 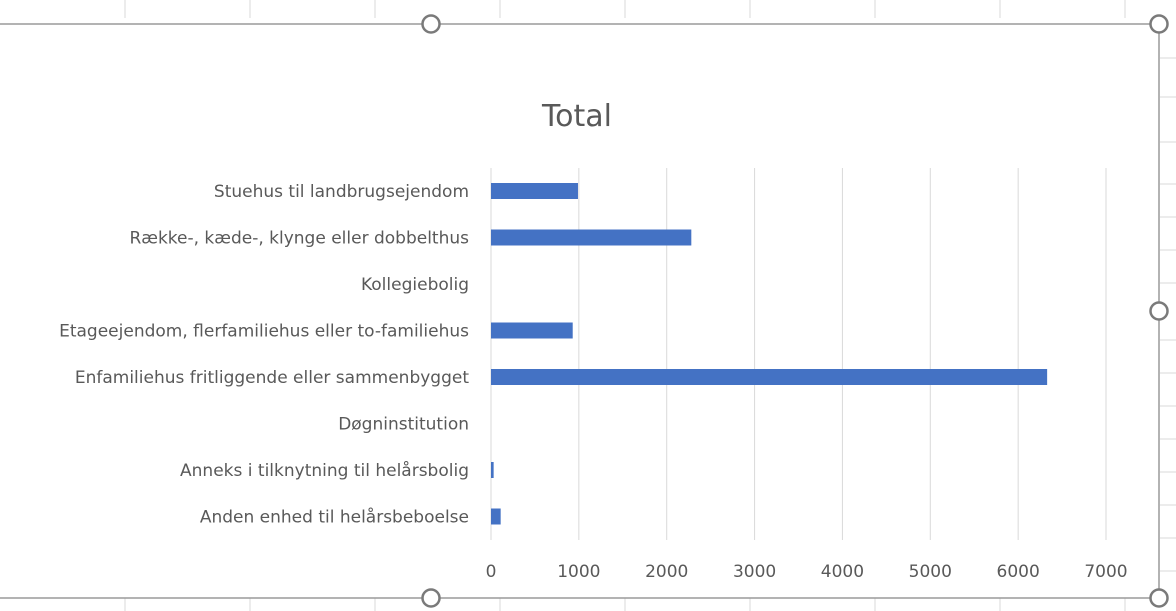 I want to click on x-tick-label: 6000, so click(x=1018, y=572).